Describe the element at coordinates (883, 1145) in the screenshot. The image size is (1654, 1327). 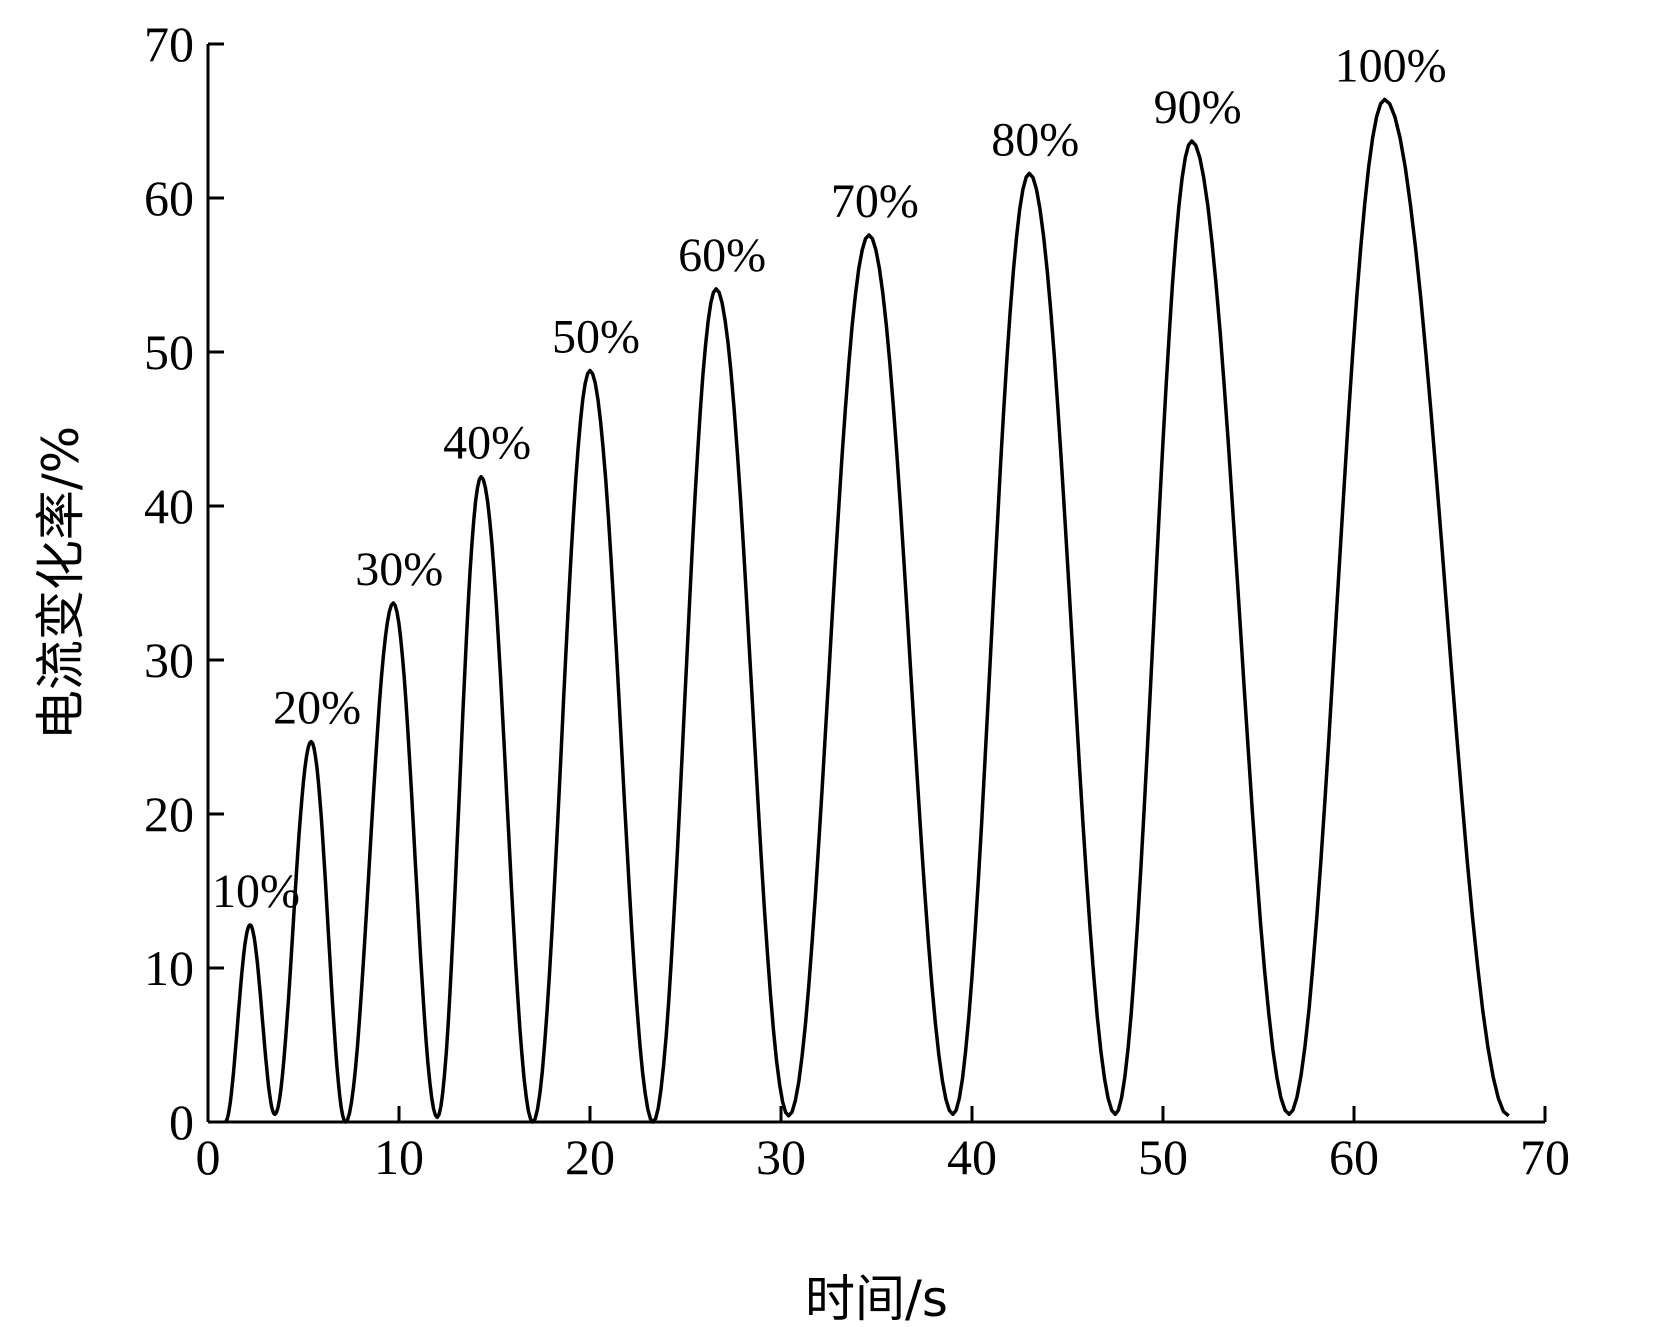
I see `x-ticks: 0 10 20 30 40 50 60 70` at that location.